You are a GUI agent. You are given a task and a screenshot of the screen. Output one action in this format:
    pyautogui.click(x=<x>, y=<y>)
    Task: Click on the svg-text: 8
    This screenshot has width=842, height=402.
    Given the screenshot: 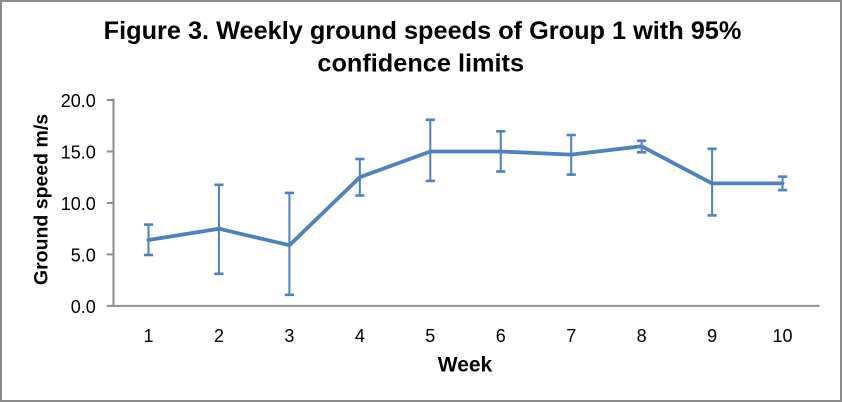 What is the action you would take?
    pyautogui.click(x=642, y=336)
    